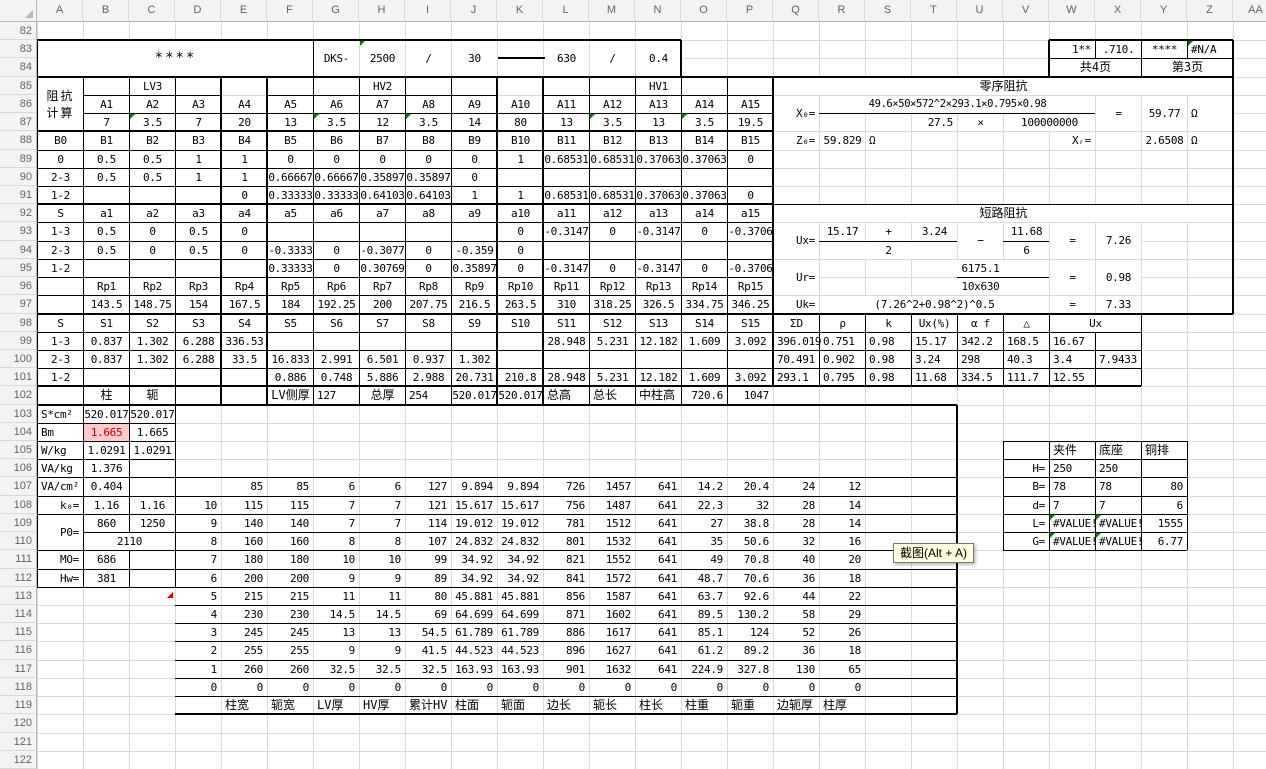 This screenshot has height=769, width=1266. I want to click on cell-J95: 0.35897, so click(474, 268).